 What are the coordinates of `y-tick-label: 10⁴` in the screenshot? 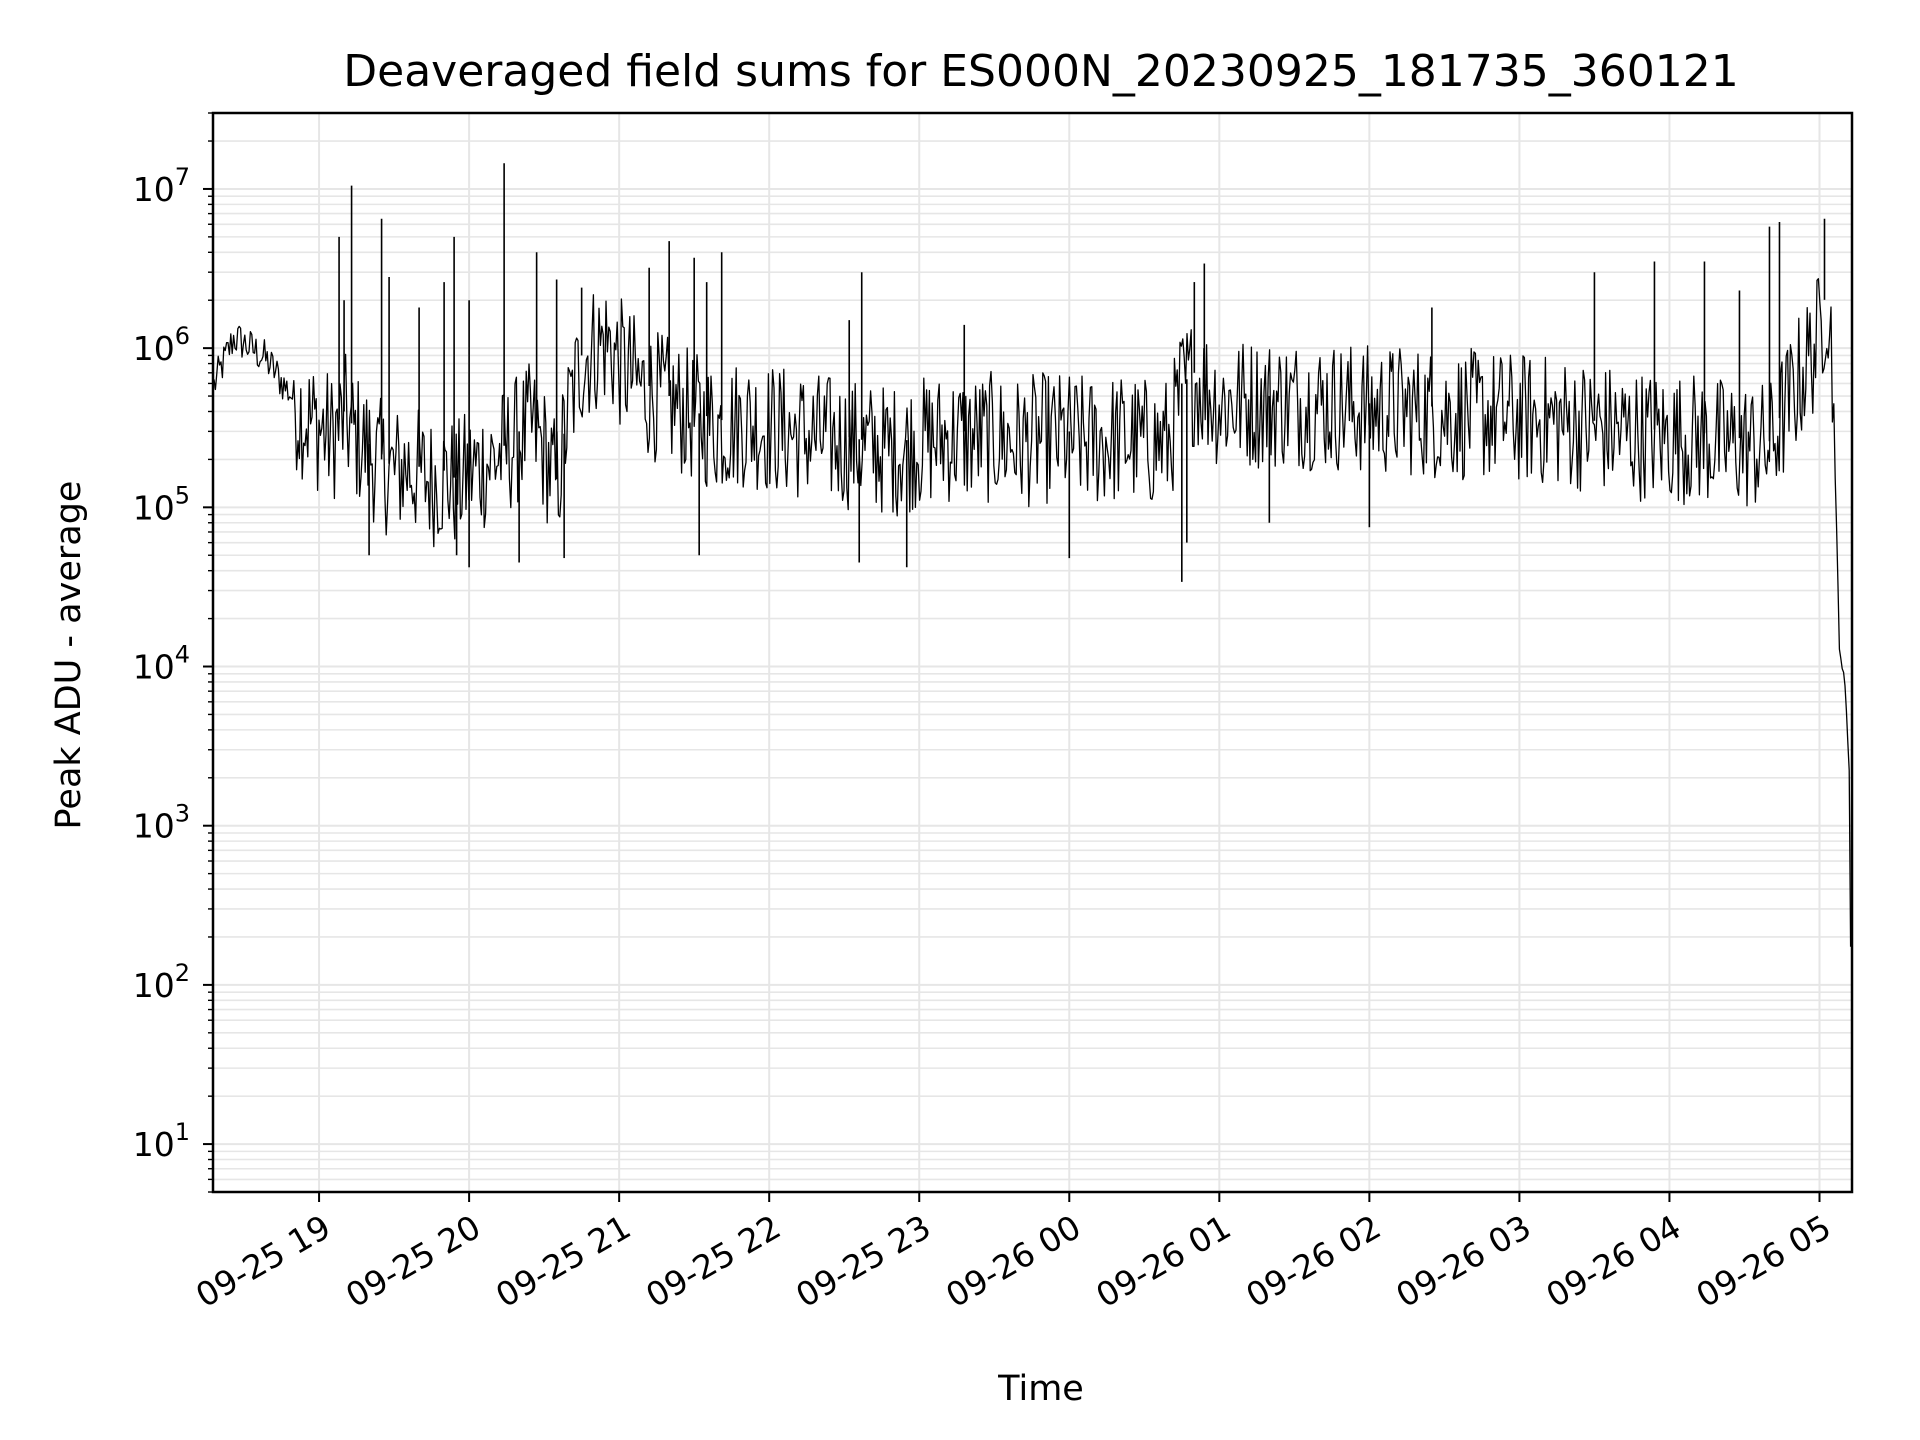 It's located at (161, 664).